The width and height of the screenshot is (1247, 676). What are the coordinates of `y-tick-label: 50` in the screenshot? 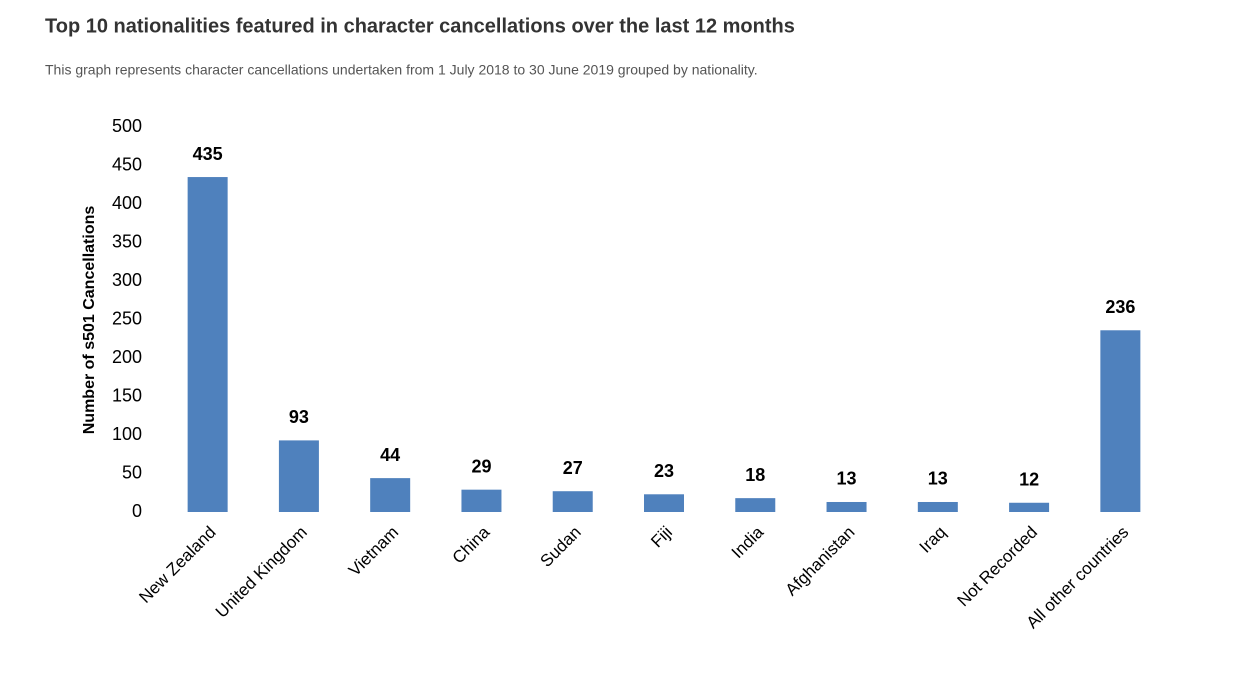 It's located at (132, 472).